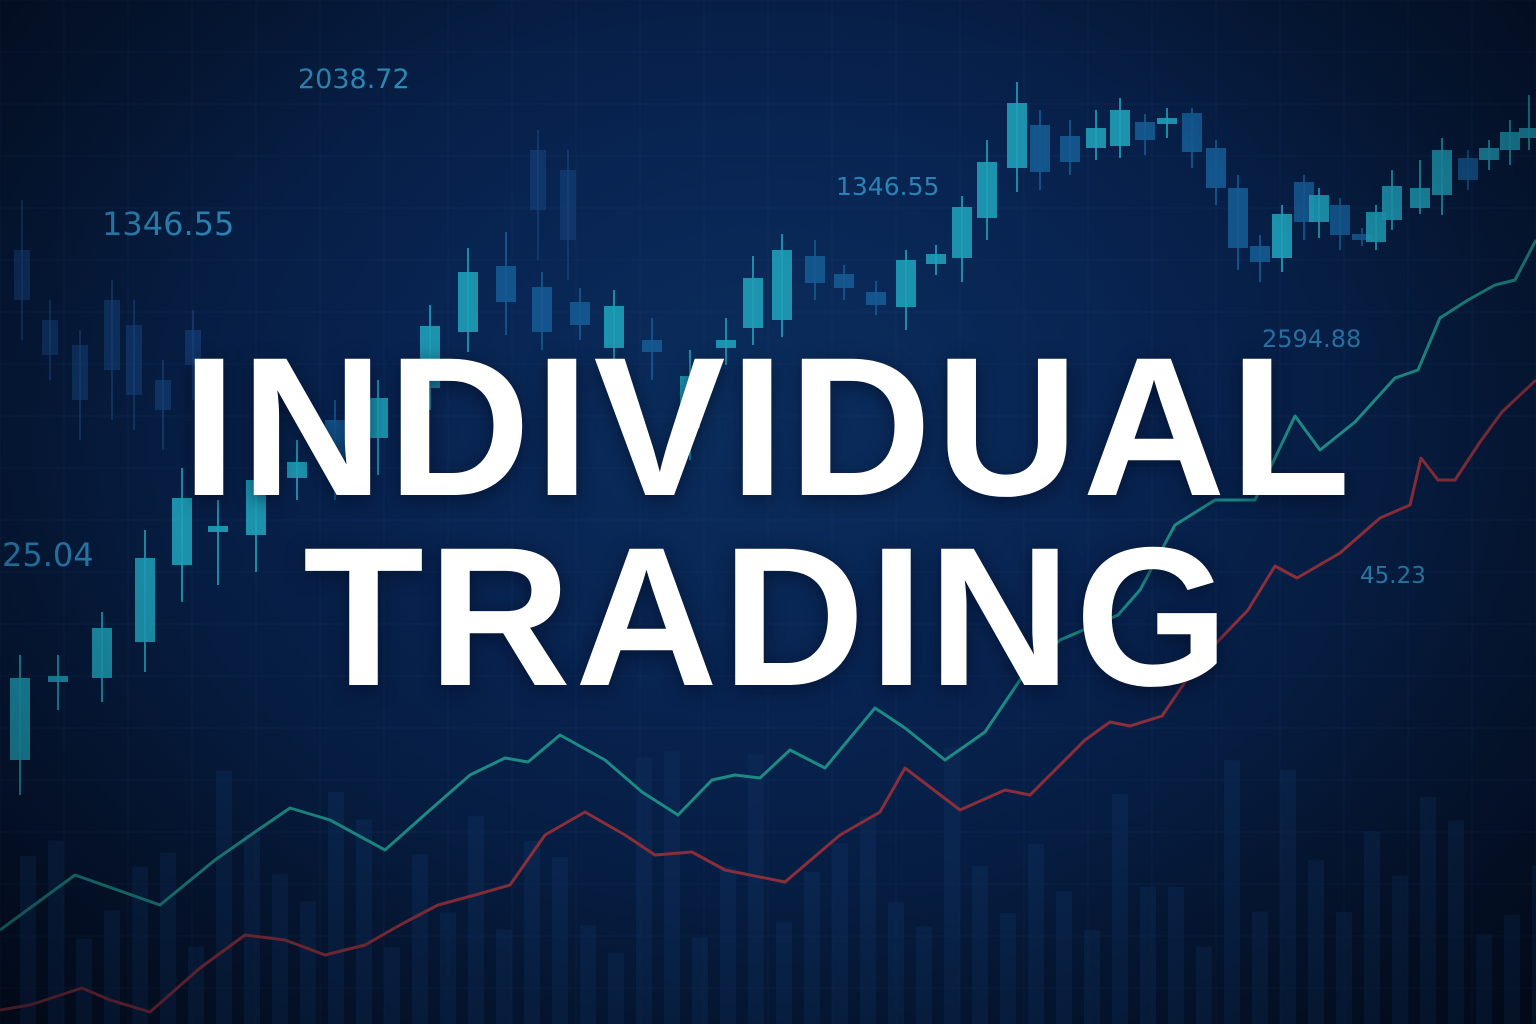  Describe the element at coordinates (354, 79) in the screenshot. I see `price-label-top: 2038.72` at that location.